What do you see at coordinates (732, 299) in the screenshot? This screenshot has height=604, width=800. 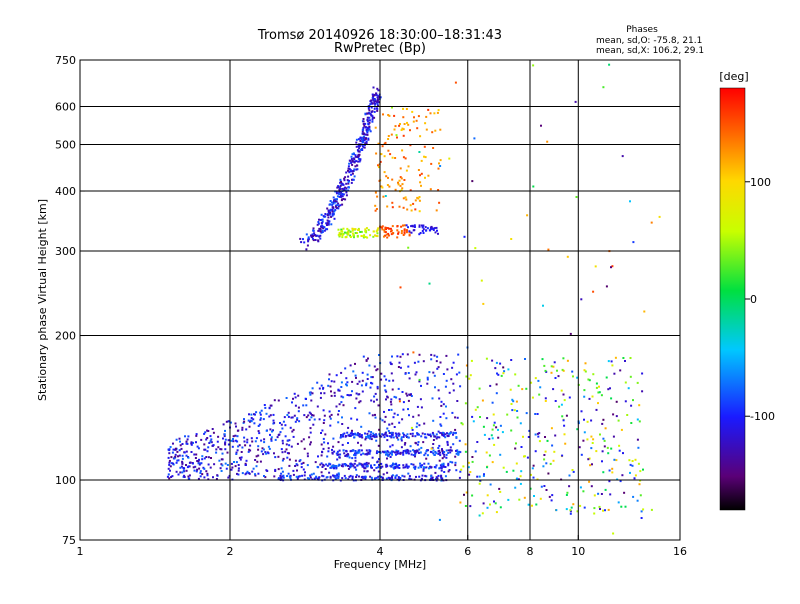 I see `colorbar` at bounding box center [732, 299].